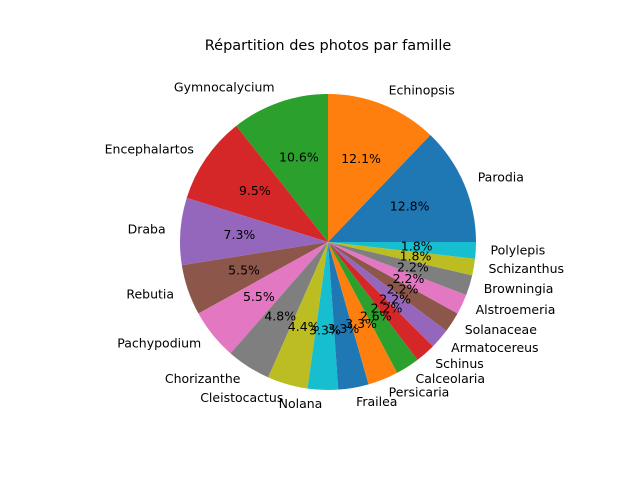  Describe the element at coordinates (361, 158) in the screenshot. I see `percent-label-echinopsis: 12.1%` at that location.